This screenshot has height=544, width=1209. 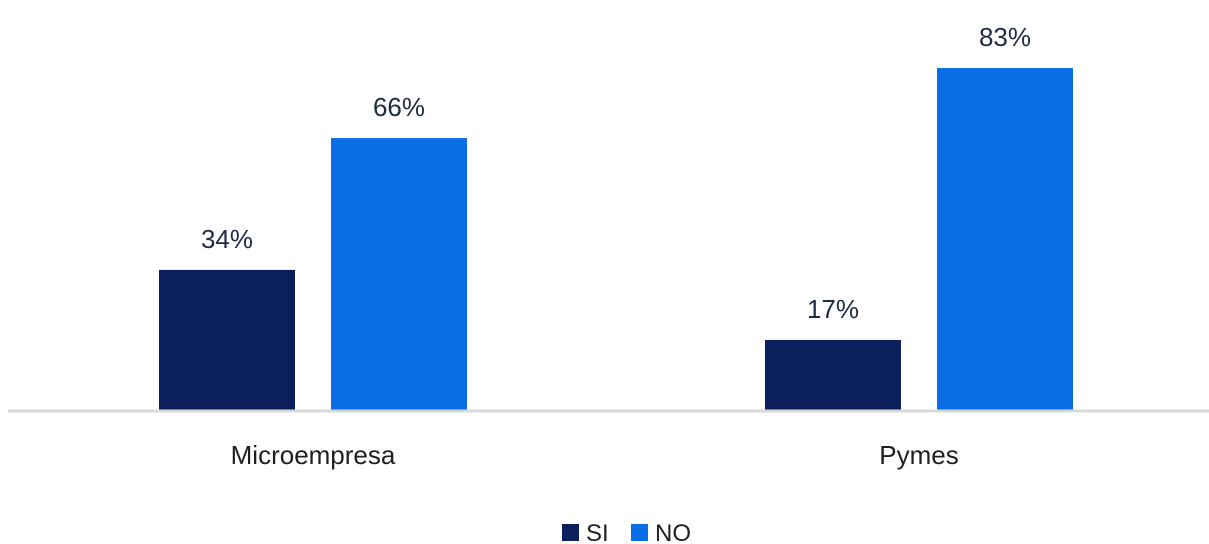 What do you see at coordinates (227, 239) in the screenshot?
I see `data-label-si-microempresa: 34%` at bounding box center [227, 239].